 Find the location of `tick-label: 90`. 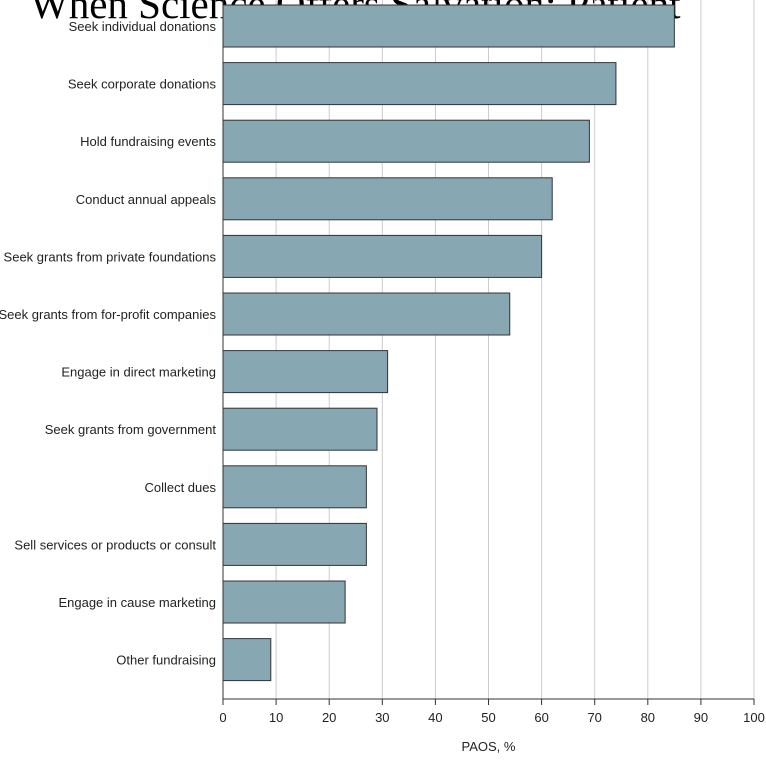

tick-label: 90 is located at coordinates (701, 717).